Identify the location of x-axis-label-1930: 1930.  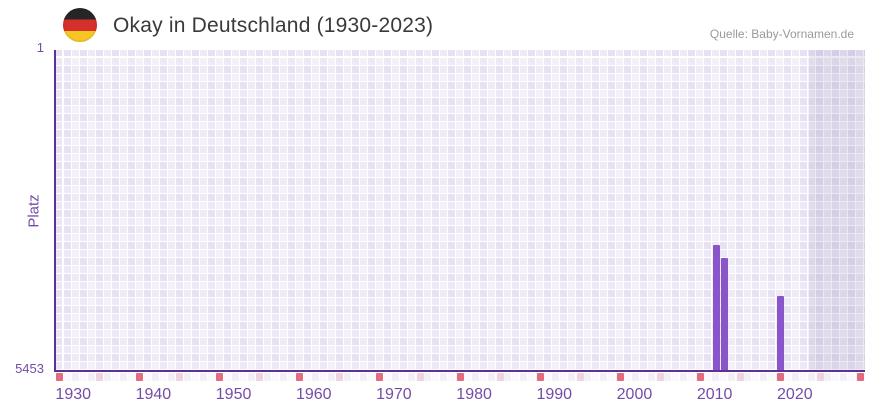
(73, 394).